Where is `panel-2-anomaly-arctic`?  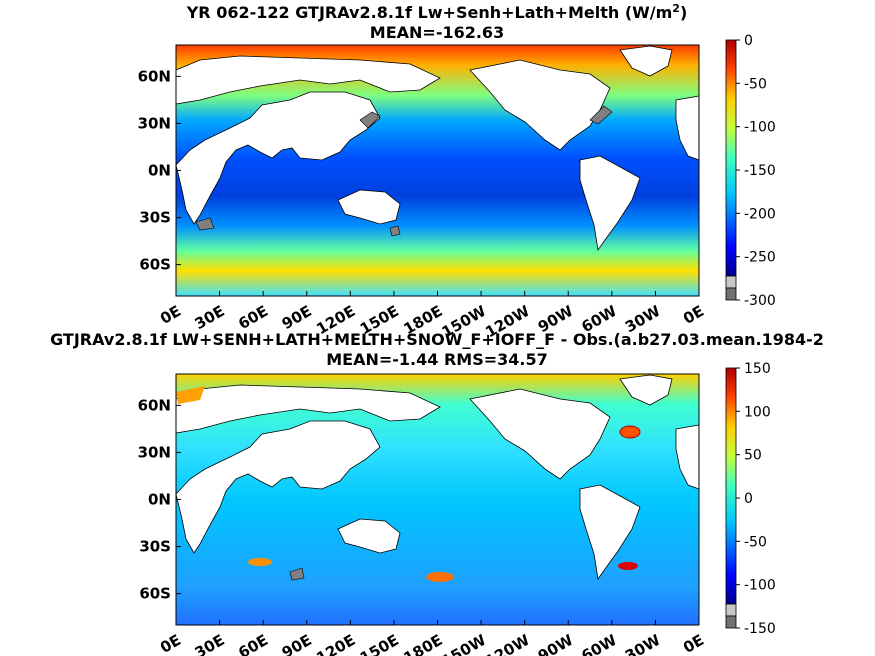 panel-2-anomaly-arctic is located at coordinates (190, 395).